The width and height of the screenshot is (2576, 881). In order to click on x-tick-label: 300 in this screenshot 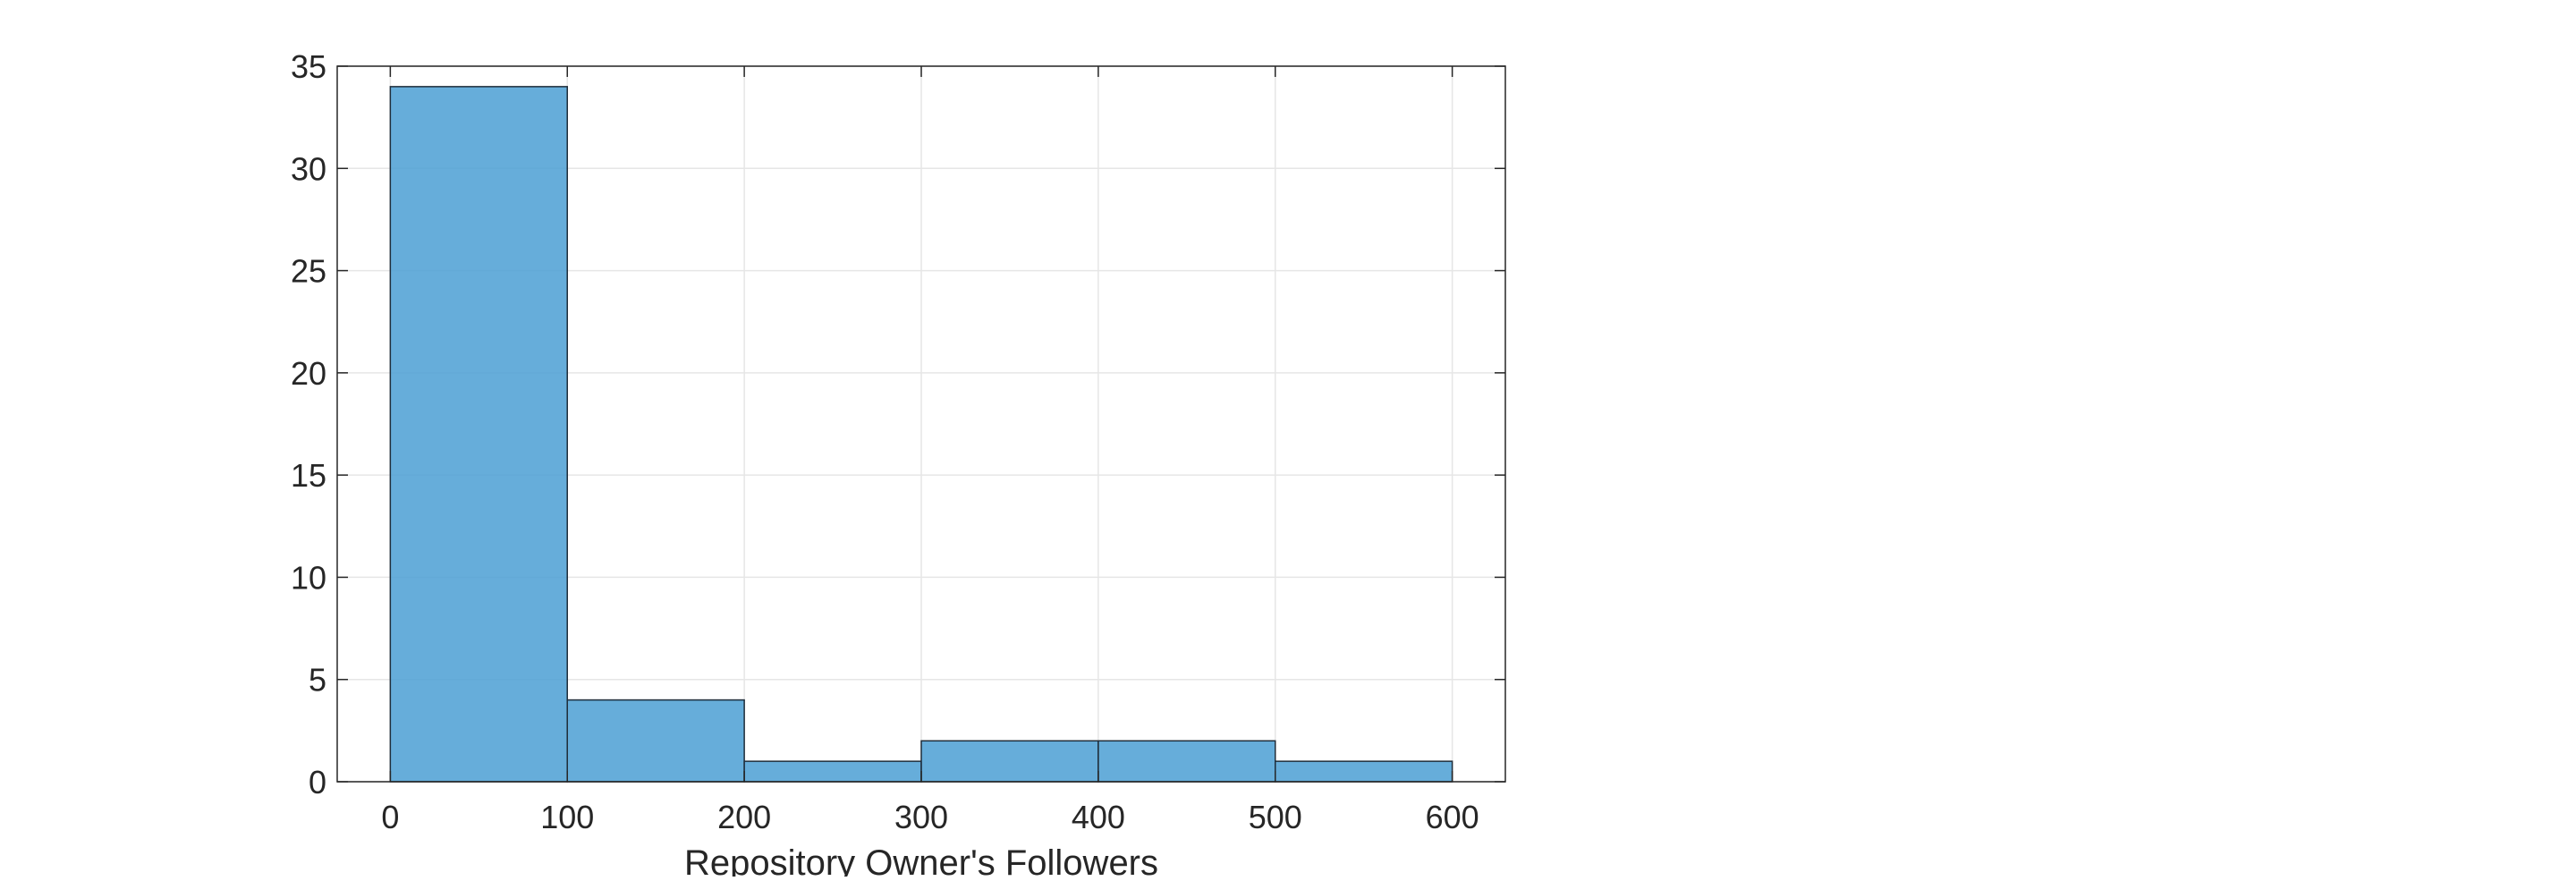, I will do `click(921, 817)`.